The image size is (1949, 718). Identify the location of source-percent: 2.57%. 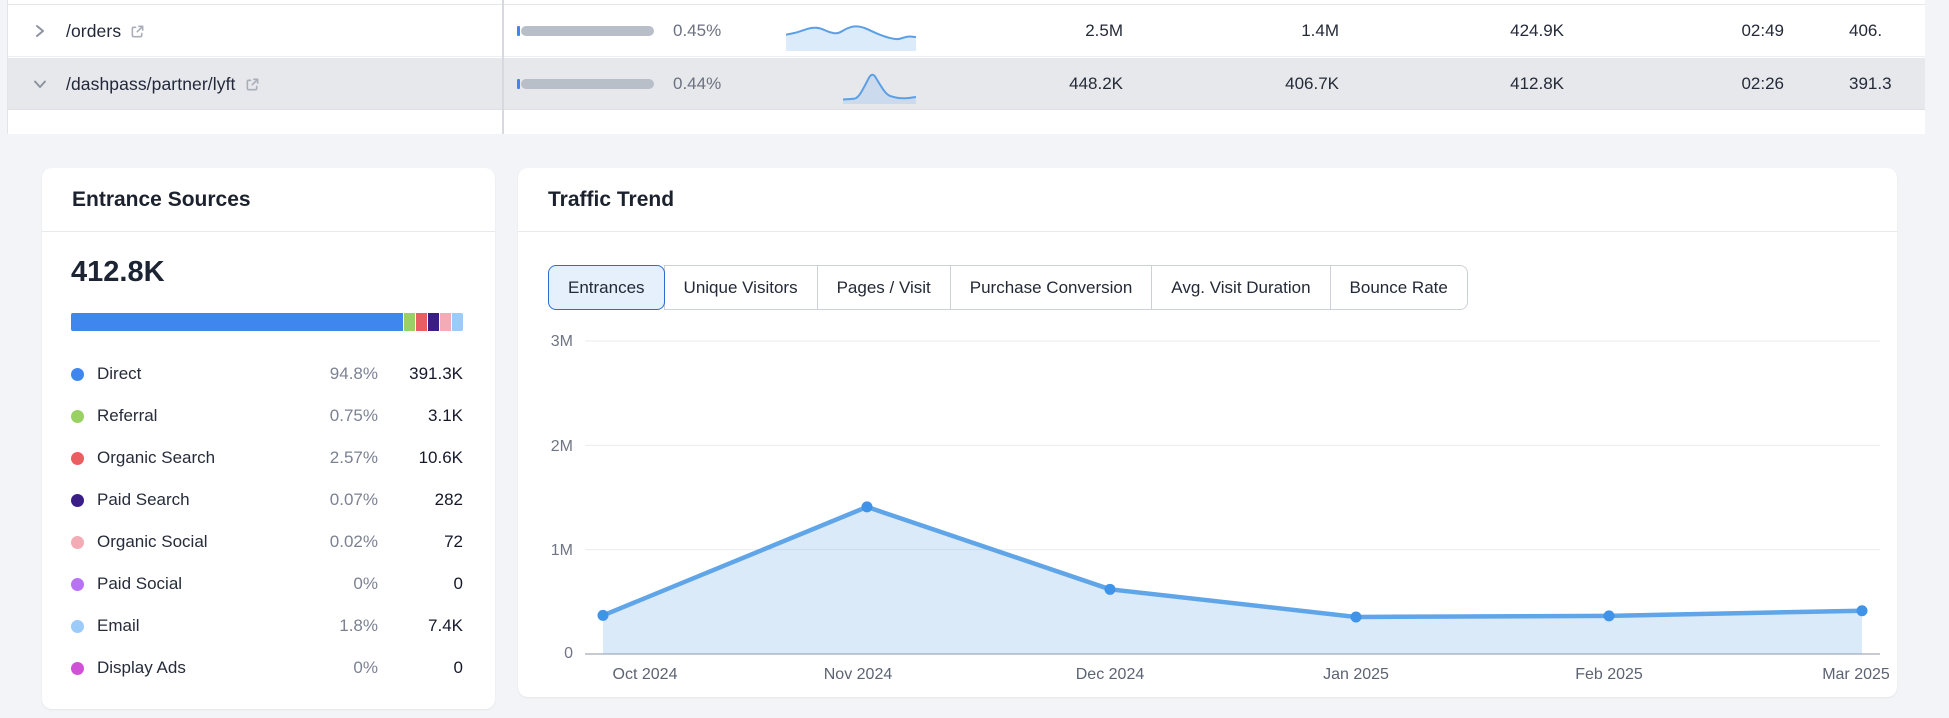
(353, 457).